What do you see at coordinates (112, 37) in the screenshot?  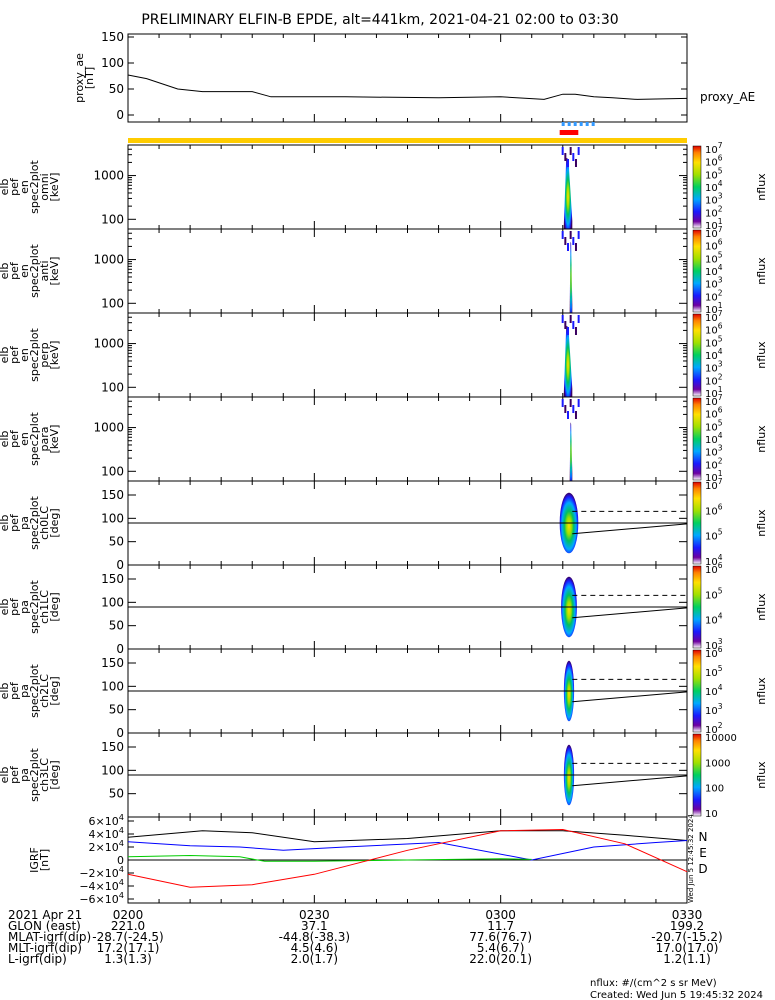 I see `y-tick-label: 150` at bounding box center [112, 37].